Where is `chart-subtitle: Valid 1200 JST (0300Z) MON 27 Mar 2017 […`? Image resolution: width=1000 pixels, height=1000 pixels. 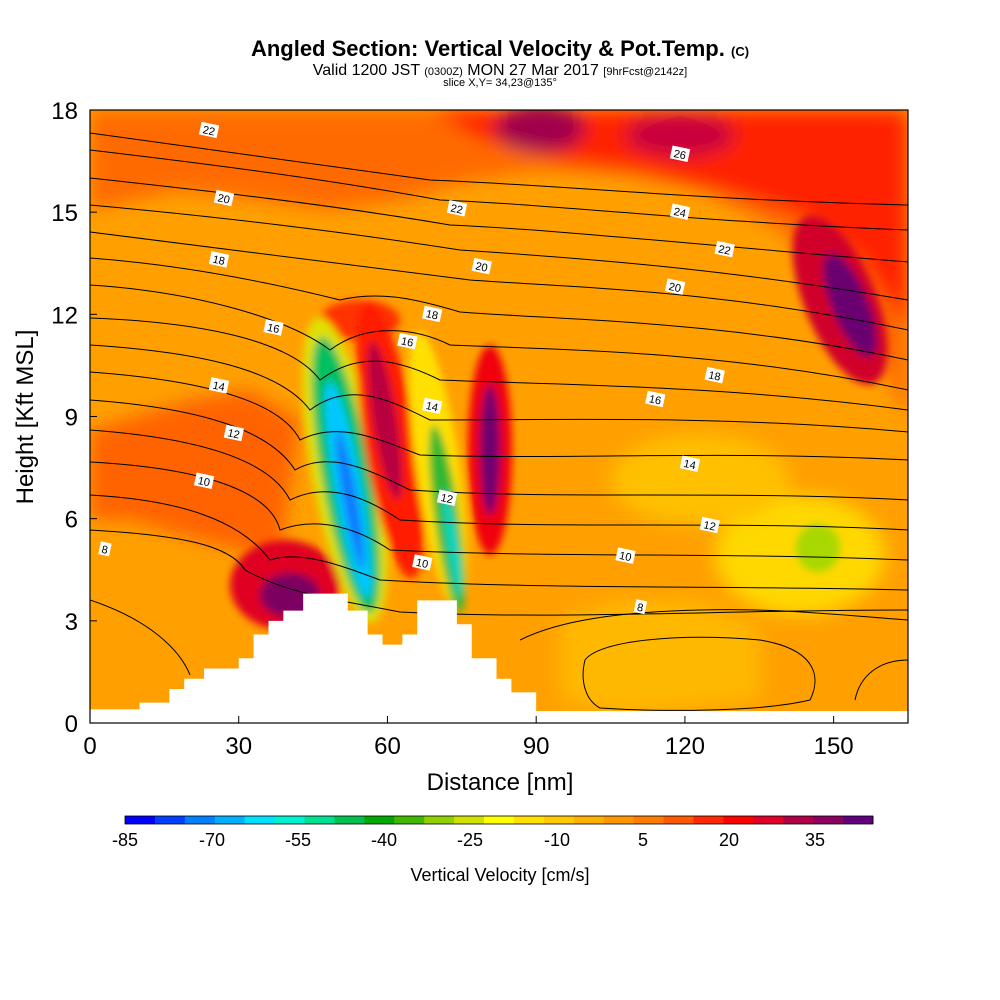
chart-subtitle: Valid 1200 JST (0300Z) MON 27 Mar 2017 [… is located at coordinates (500, 71).